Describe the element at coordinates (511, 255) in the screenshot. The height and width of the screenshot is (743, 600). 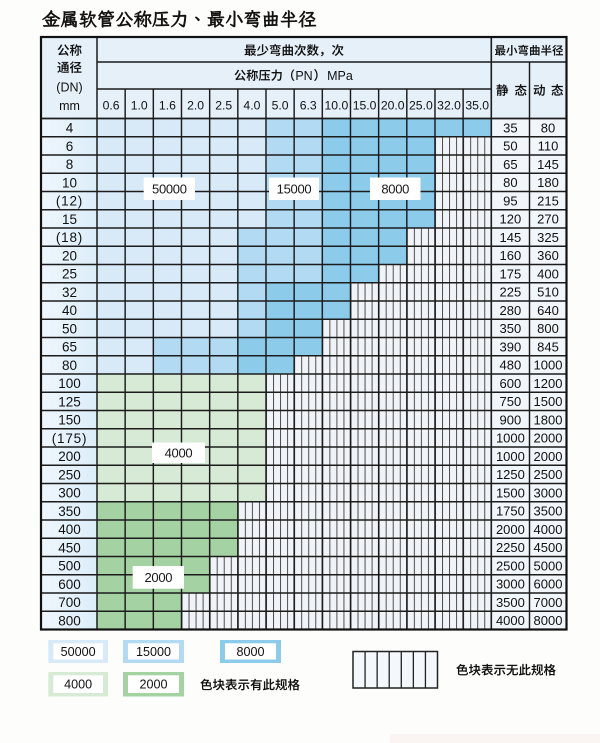
I see `svg-text: 160` at that location.